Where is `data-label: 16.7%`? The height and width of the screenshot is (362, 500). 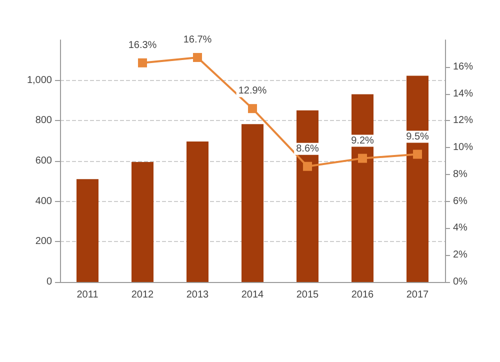 data-label: 16.7% is located at coordinates (197, 40).